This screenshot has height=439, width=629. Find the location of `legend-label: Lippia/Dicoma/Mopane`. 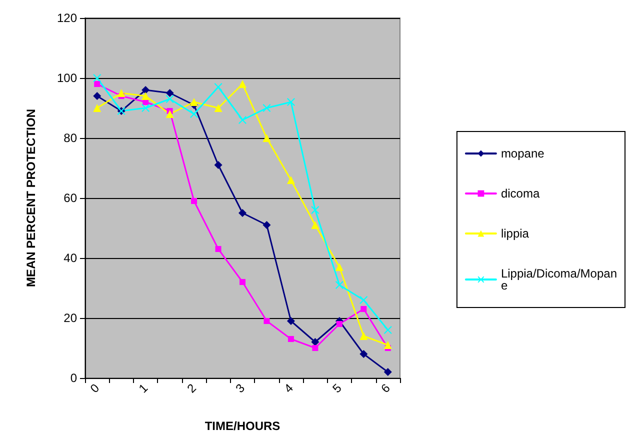

legend-label: Lippia/Dicoma/Mopane is located at coordinates (558, 279).